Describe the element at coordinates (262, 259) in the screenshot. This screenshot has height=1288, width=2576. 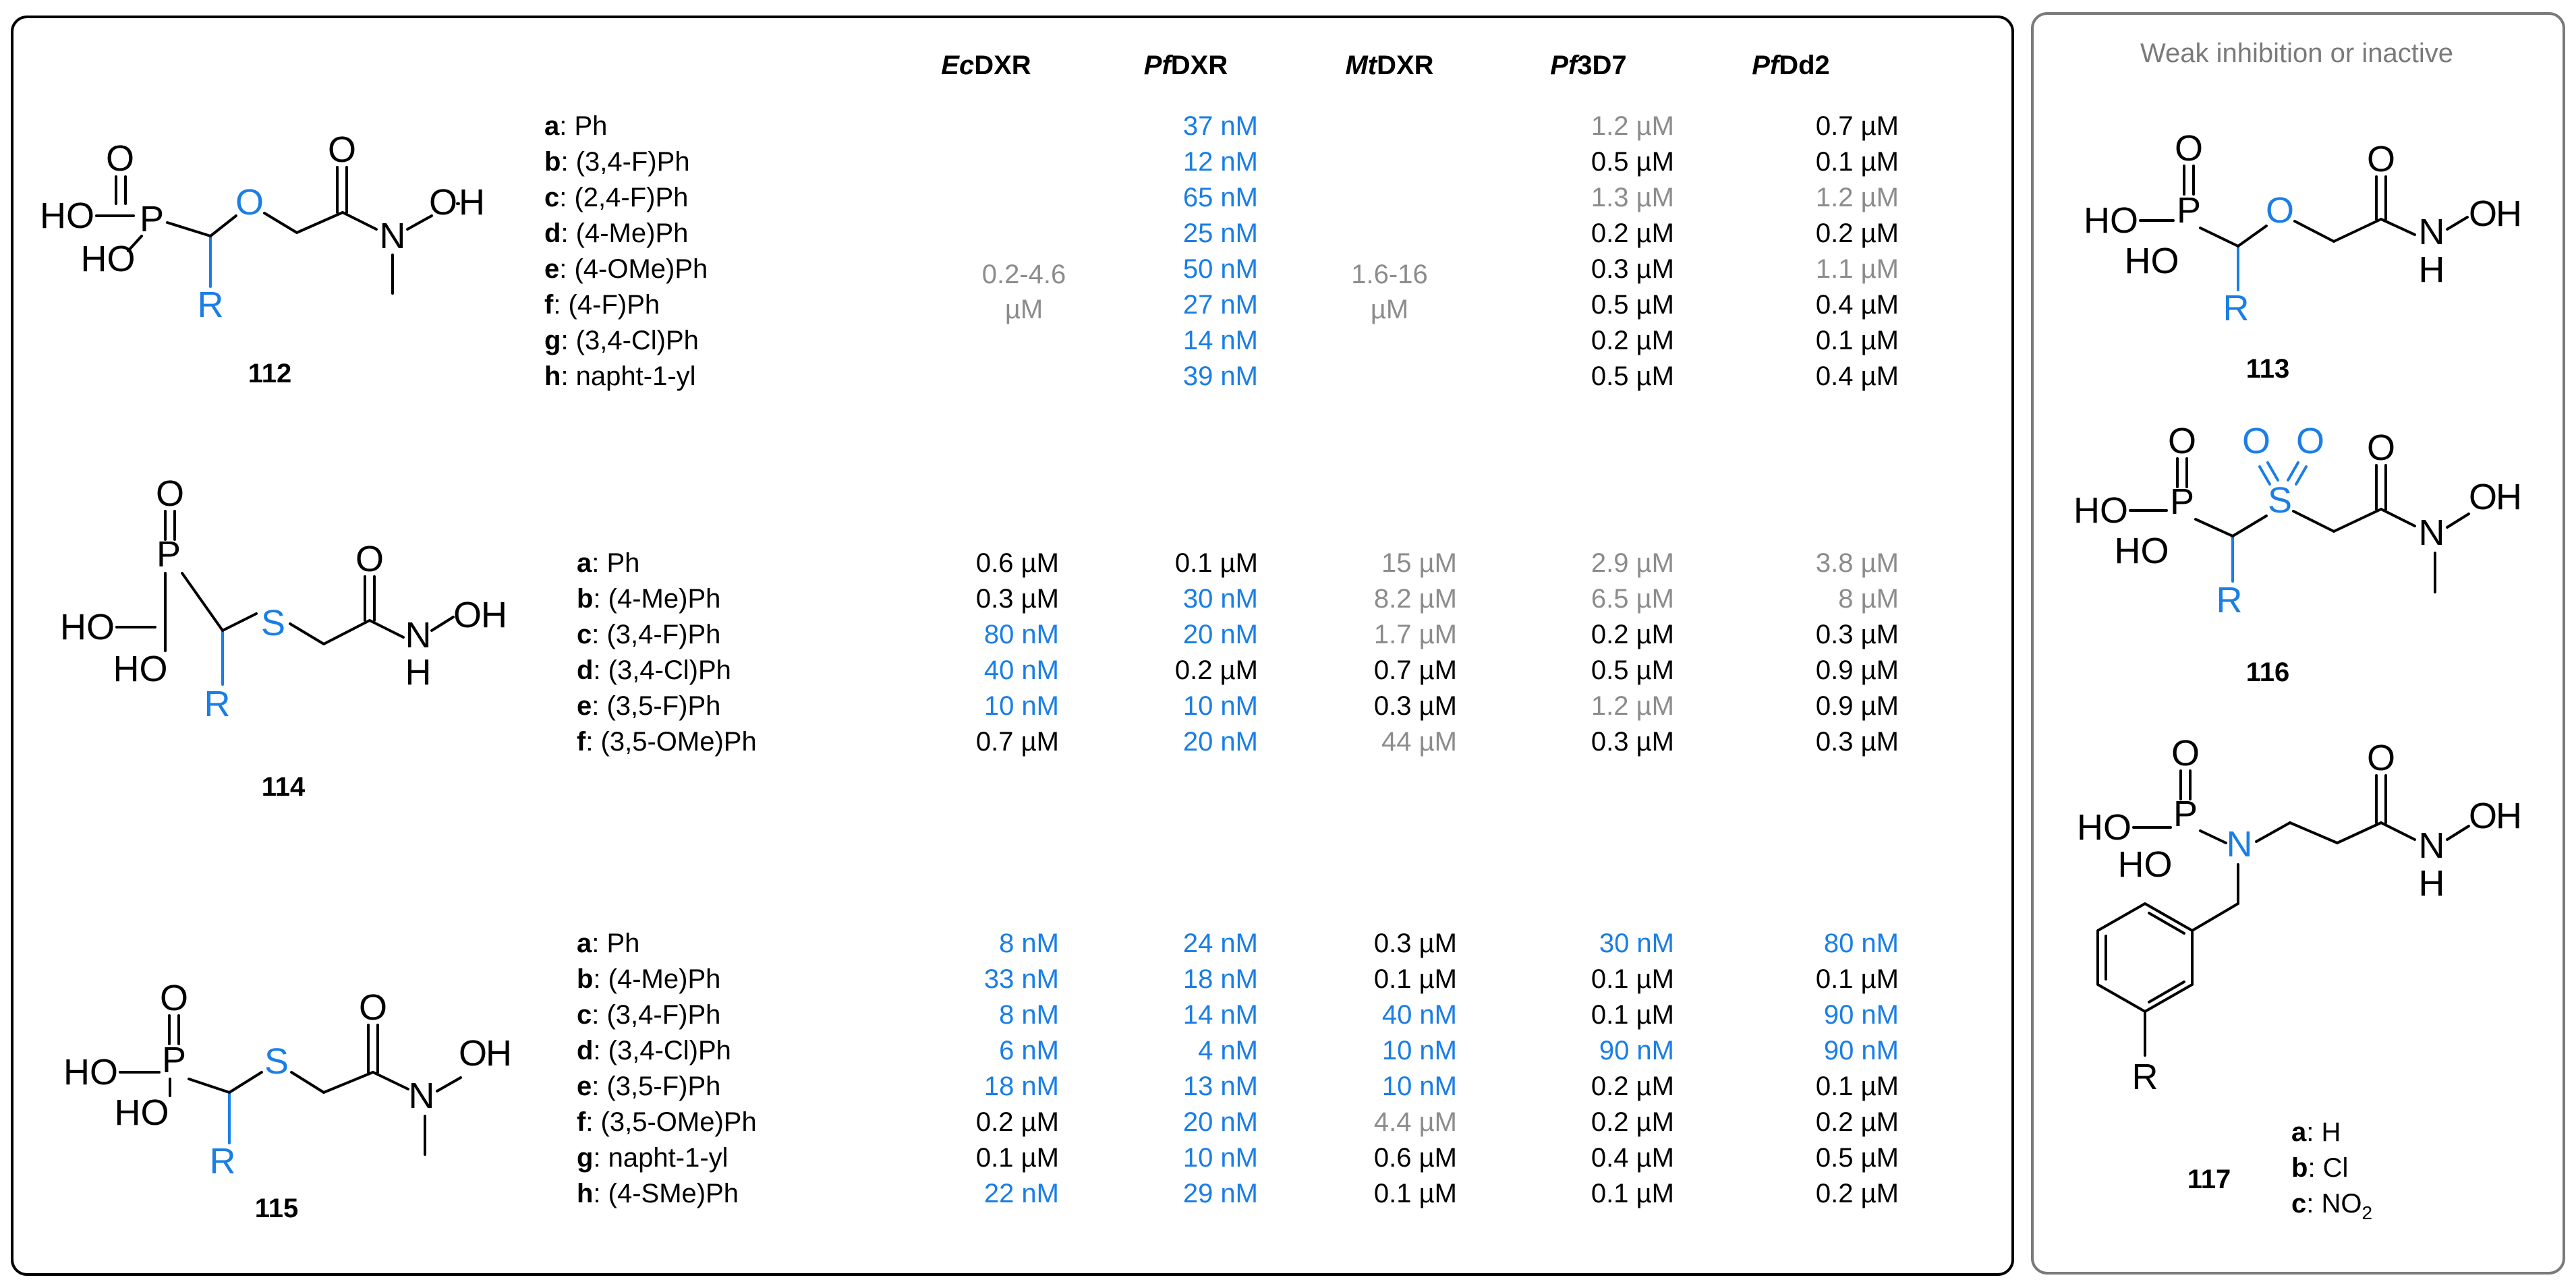
I see `structure-112: O P HO HO R O O N O H 112` at that location.